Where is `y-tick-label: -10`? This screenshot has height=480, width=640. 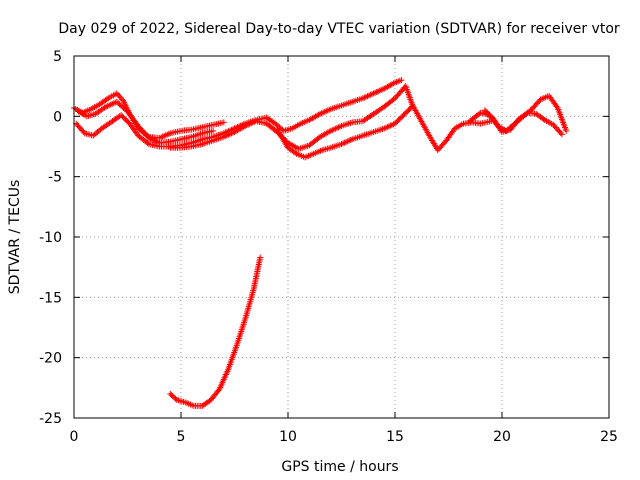
y-tick-label: -10 is located at coordinates (50, 238).